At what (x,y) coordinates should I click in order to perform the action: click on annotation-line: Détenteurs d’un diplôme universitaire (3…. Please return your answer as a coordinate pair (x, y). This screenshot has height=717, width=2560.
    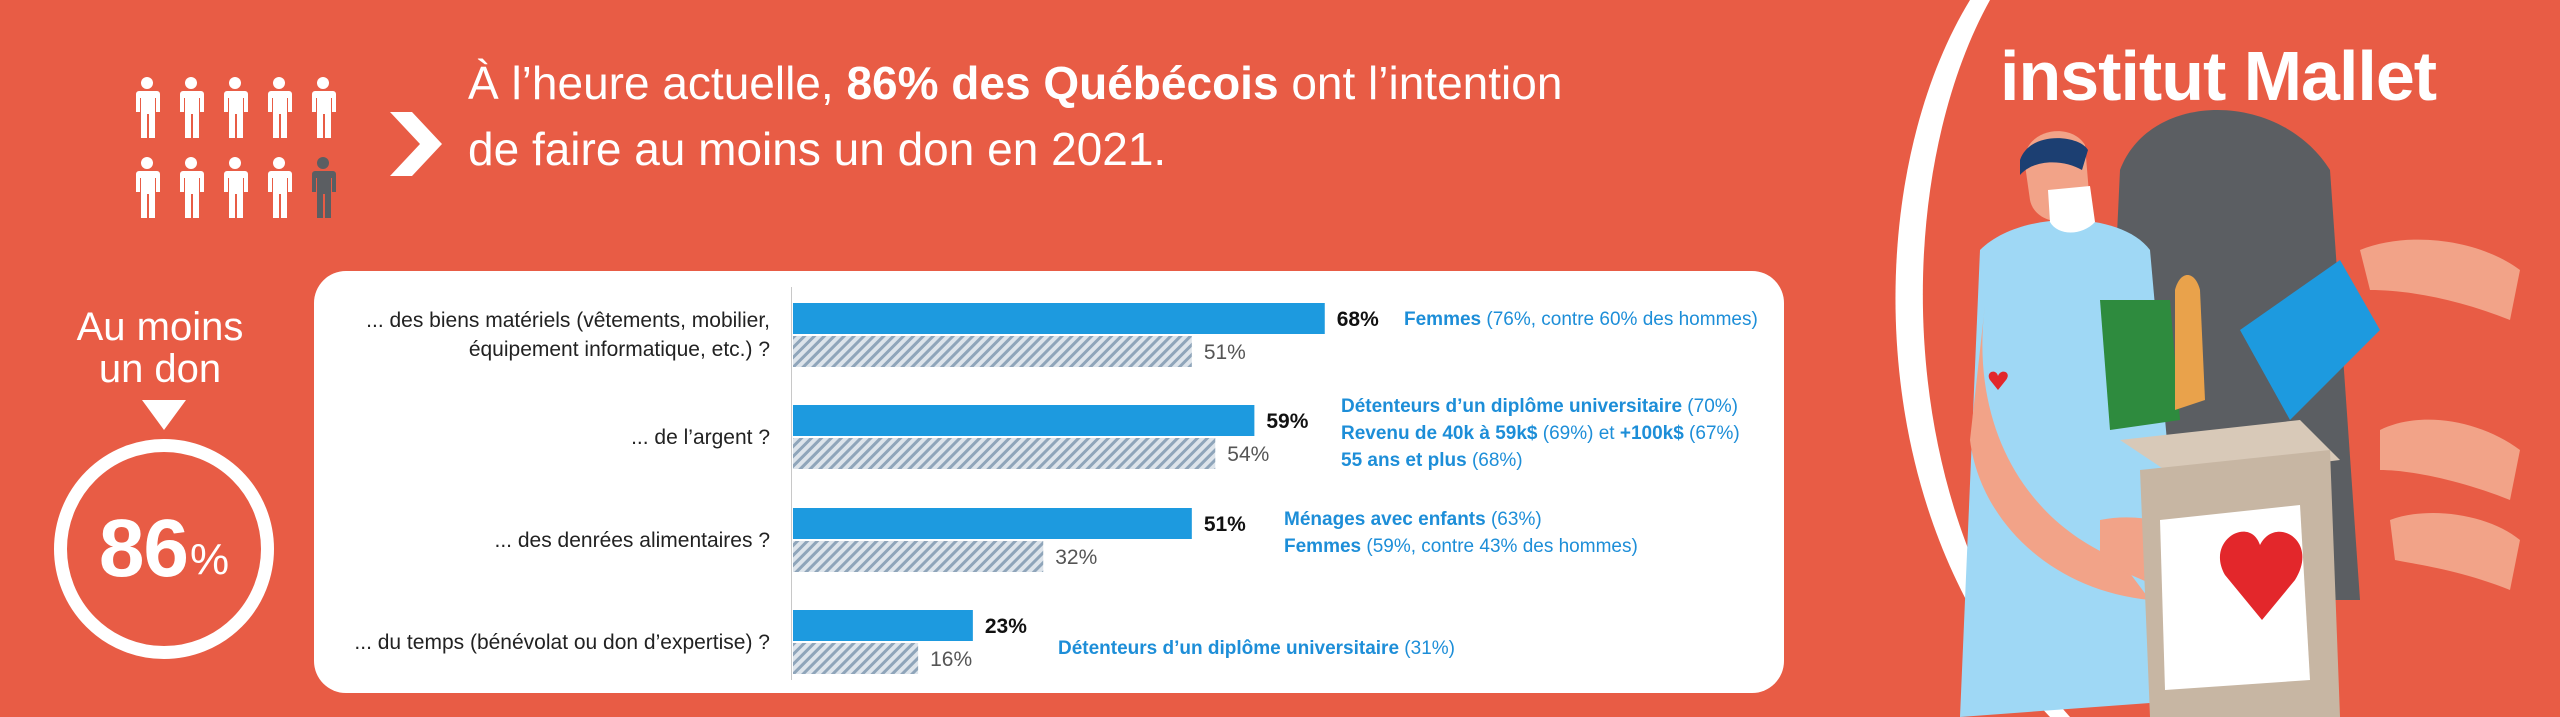
    Looking at the image, I should click on (1256, 648).